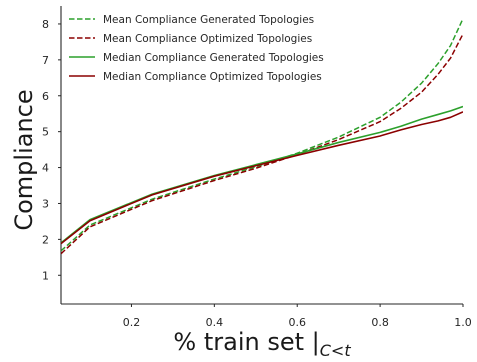 This screenshot has height=362, width=477. I want to click on x-axis-title: % train set |C<t, so click(262, 344).